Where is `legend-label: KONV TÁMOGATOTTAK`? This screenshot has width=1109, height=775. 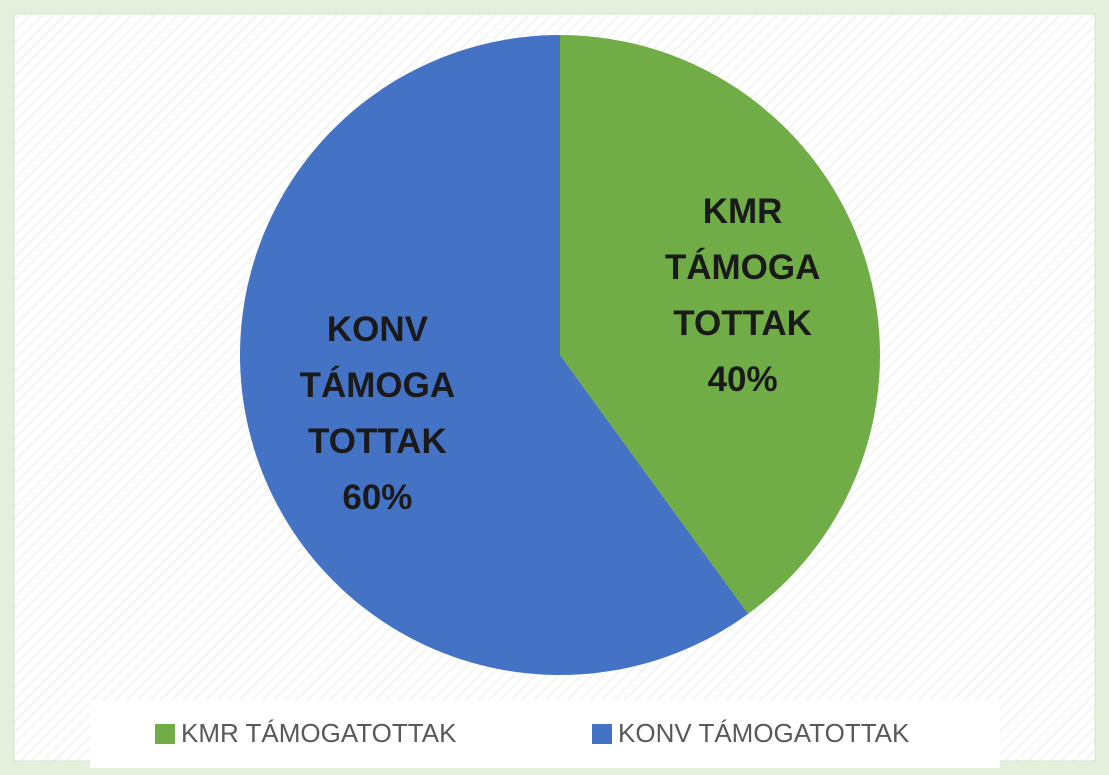
legend-label: KONV TÁMOGATOTTAK is located at coordinates (764, 733).